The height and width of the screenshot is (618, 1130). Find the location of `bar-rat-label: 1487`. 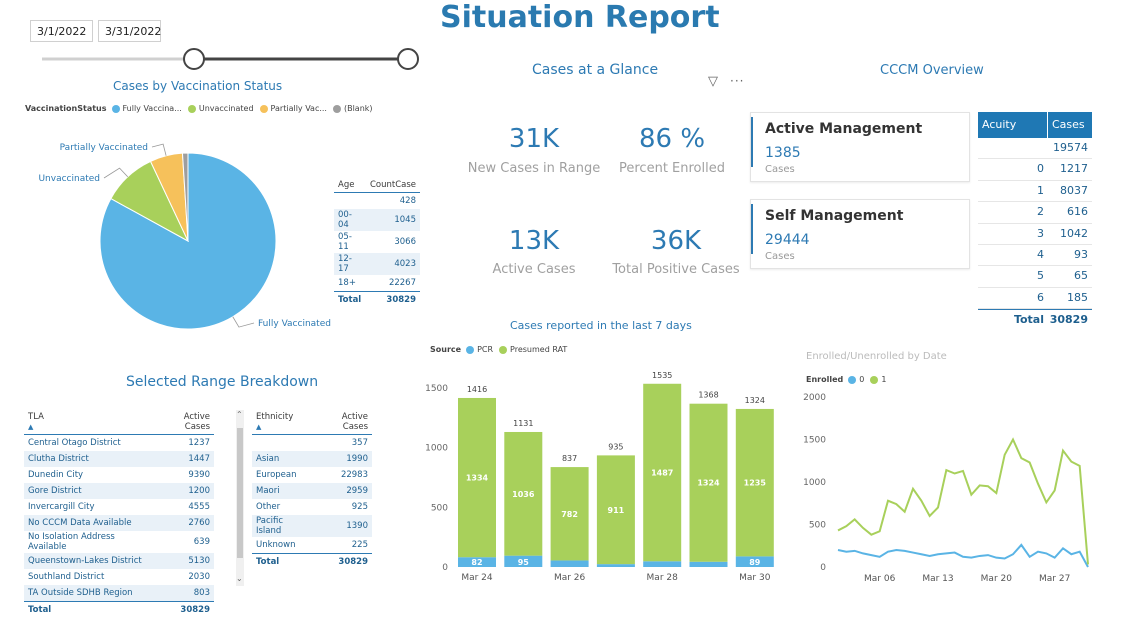

bar-rat-label: 1487 is located at coordinates (662, 473).